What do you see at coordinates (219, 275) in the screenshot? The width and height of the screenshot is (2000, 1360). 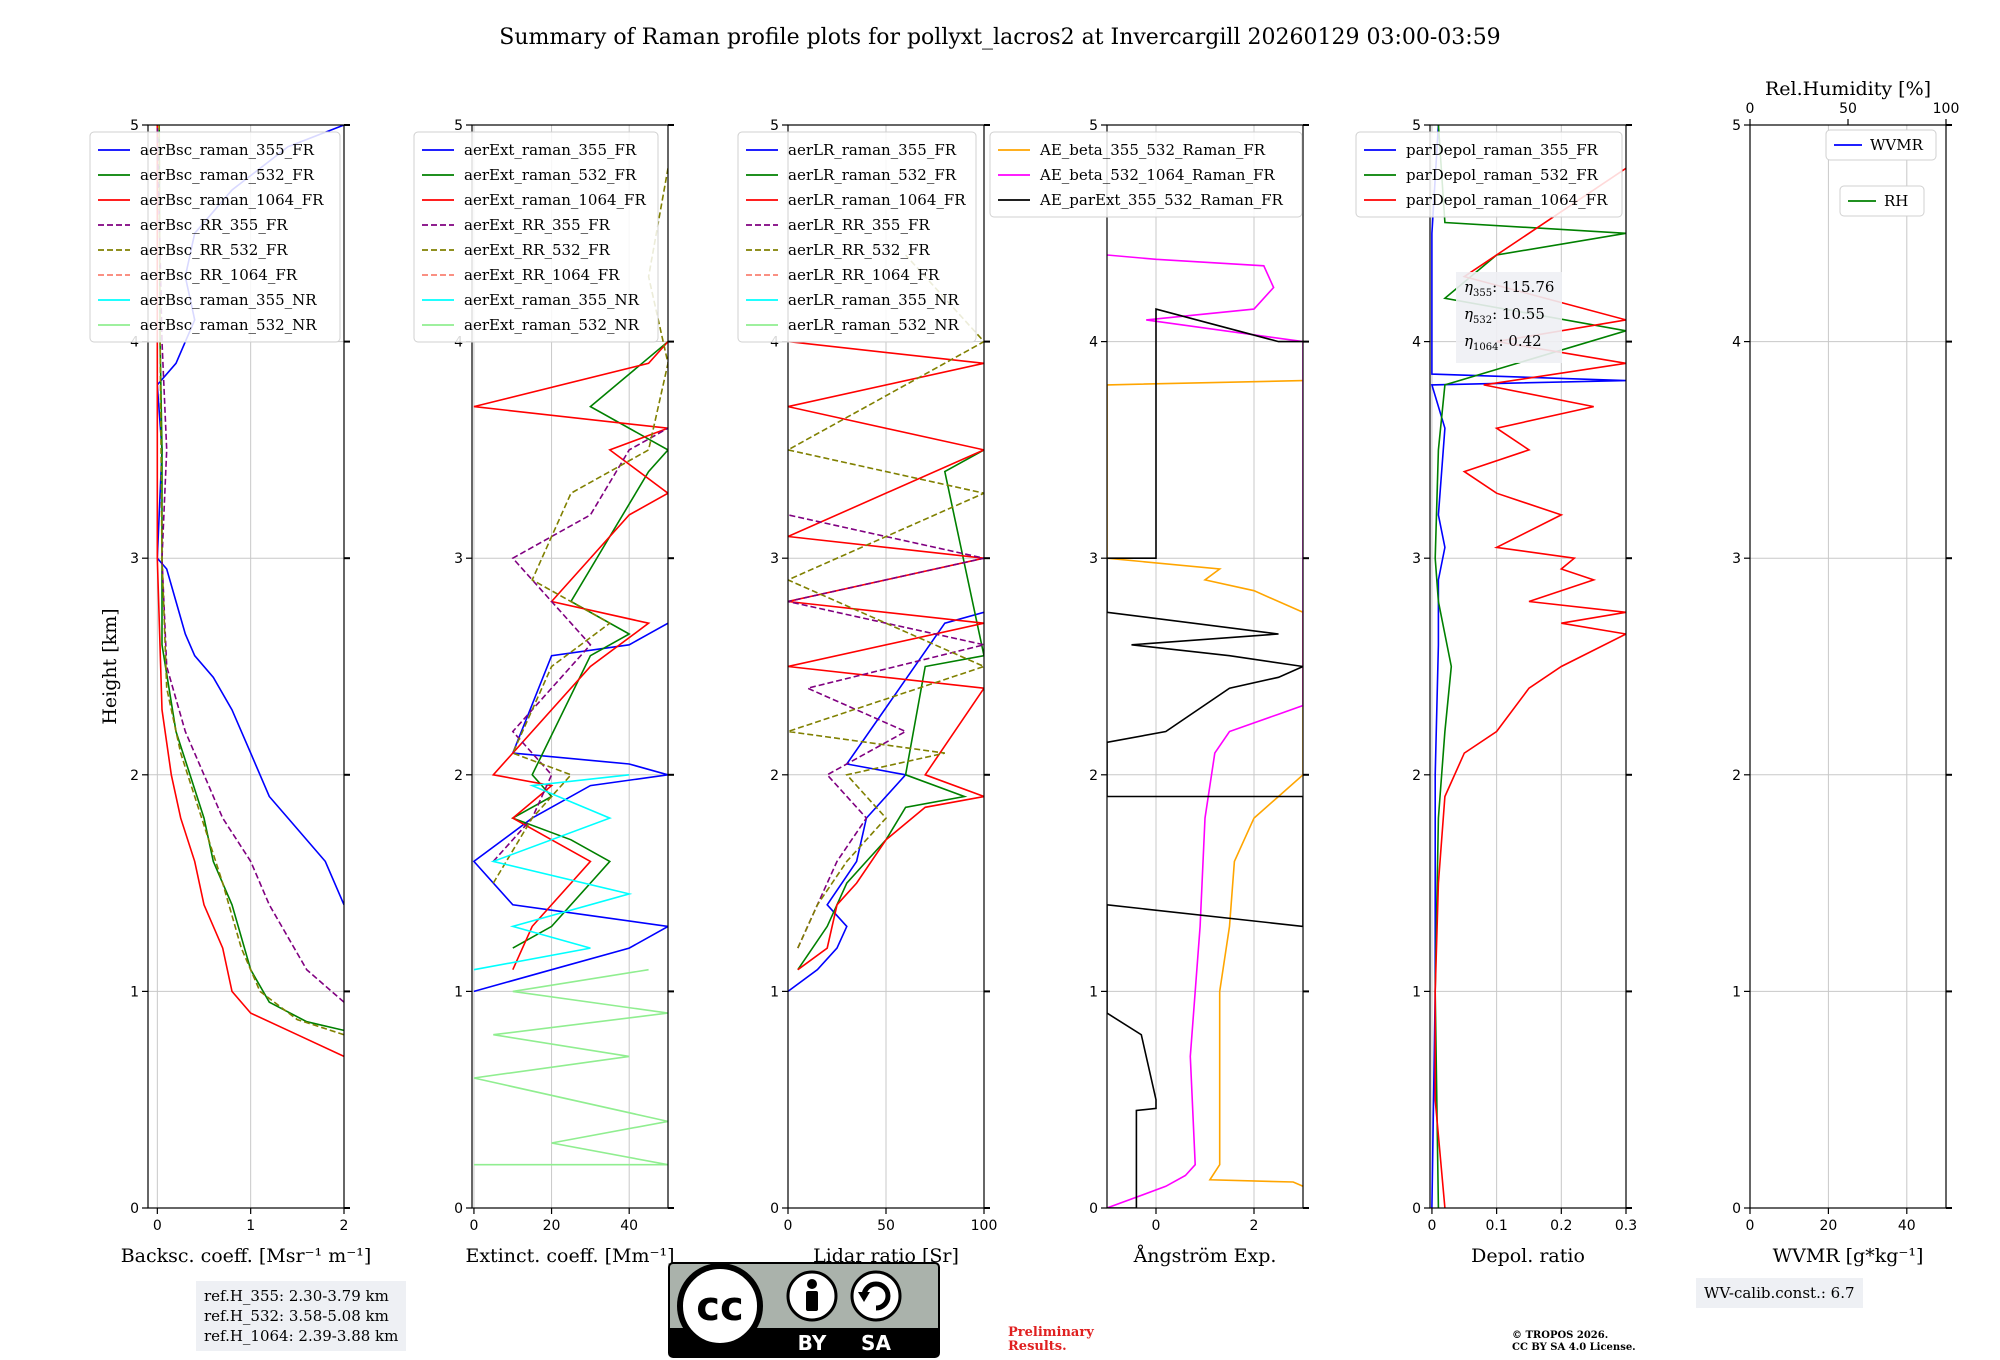 I see `legend-label: aerBsc_RR_1064_FR` at bounding box center [219, 275].